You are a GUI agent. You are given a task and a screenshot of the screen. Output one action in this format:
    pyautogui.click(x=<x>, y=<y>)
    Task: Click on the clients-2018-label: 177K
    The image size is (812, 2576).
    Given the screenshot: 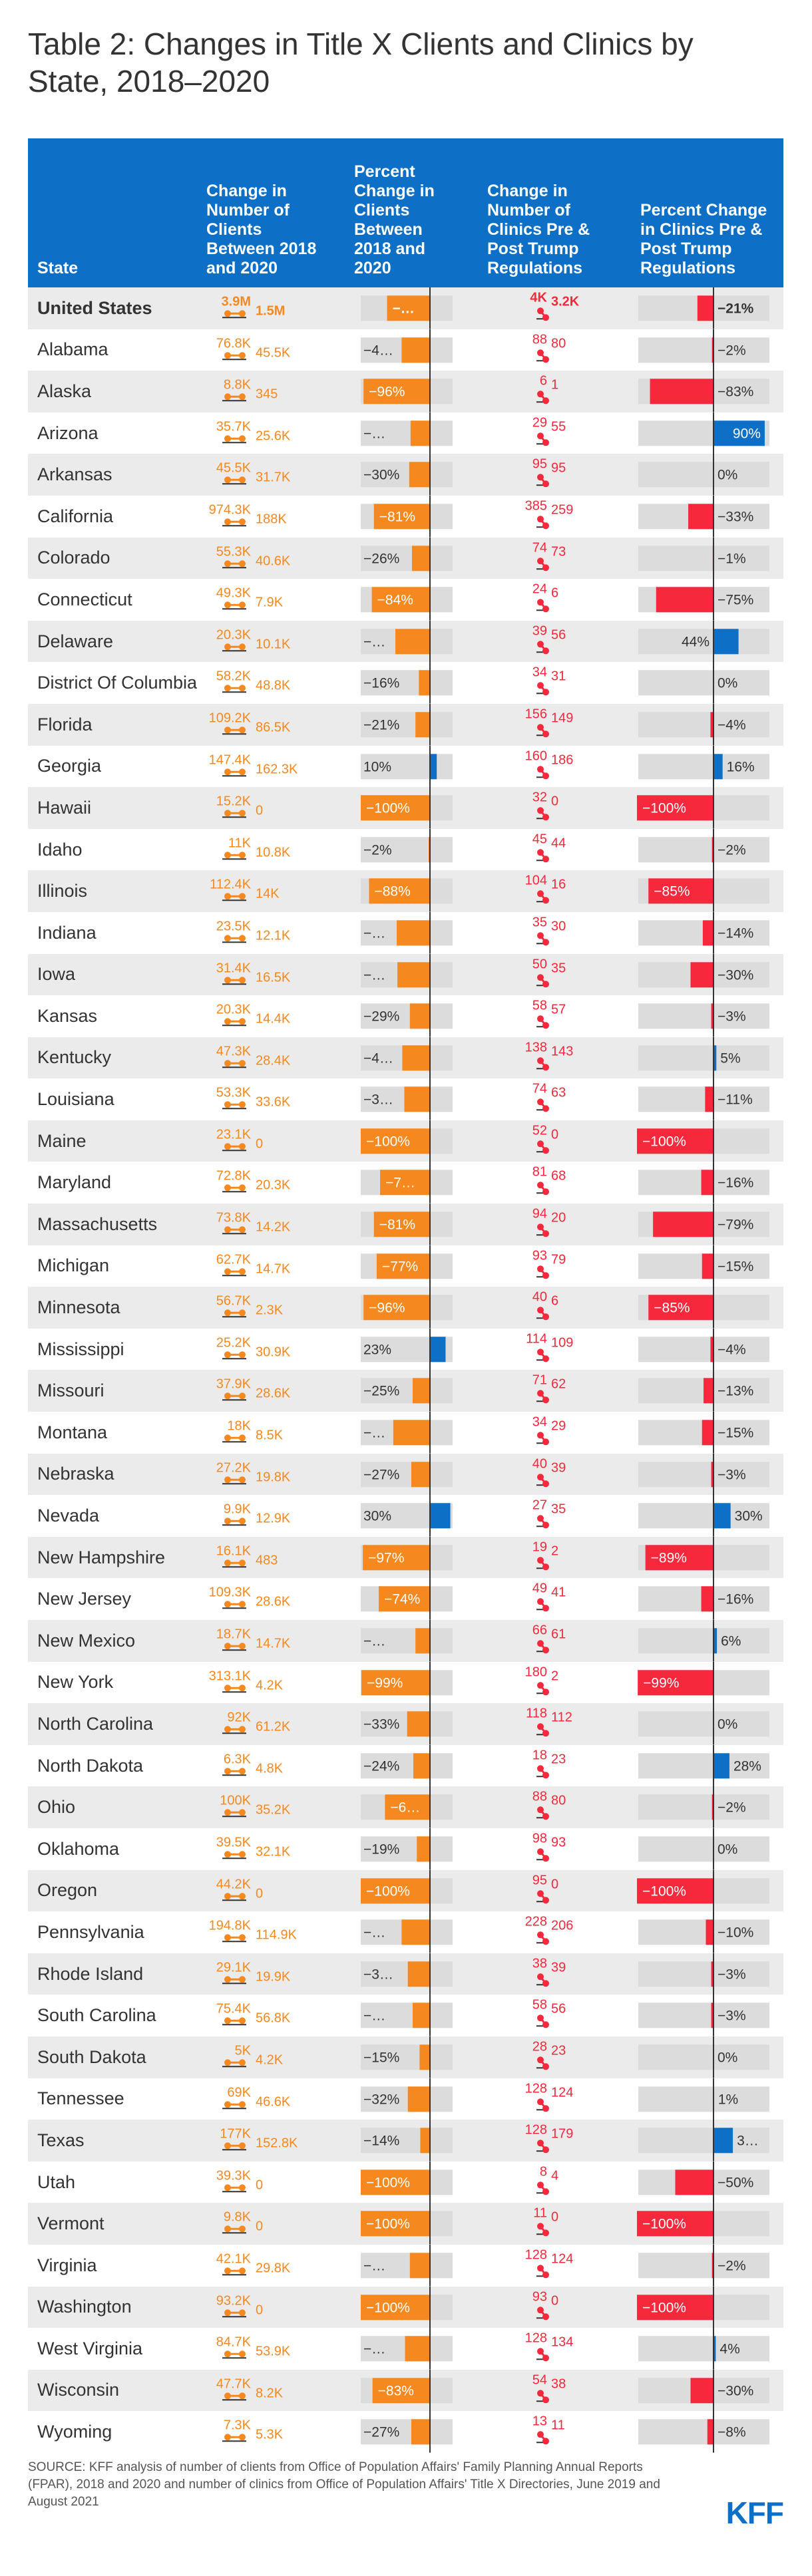 What is the action you would take?
    pyautogui.click(x=235, y=2133)
    